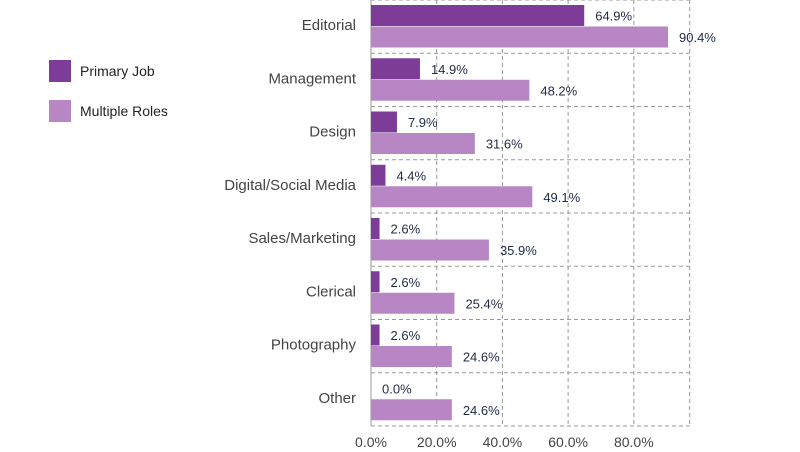 Image resolution: width=800 pixels, height=452 pixels. What do you see at coordinates (558, 90) in the screenshot?
I see `data-label: 48.2%` at bounding box center [558, 90].